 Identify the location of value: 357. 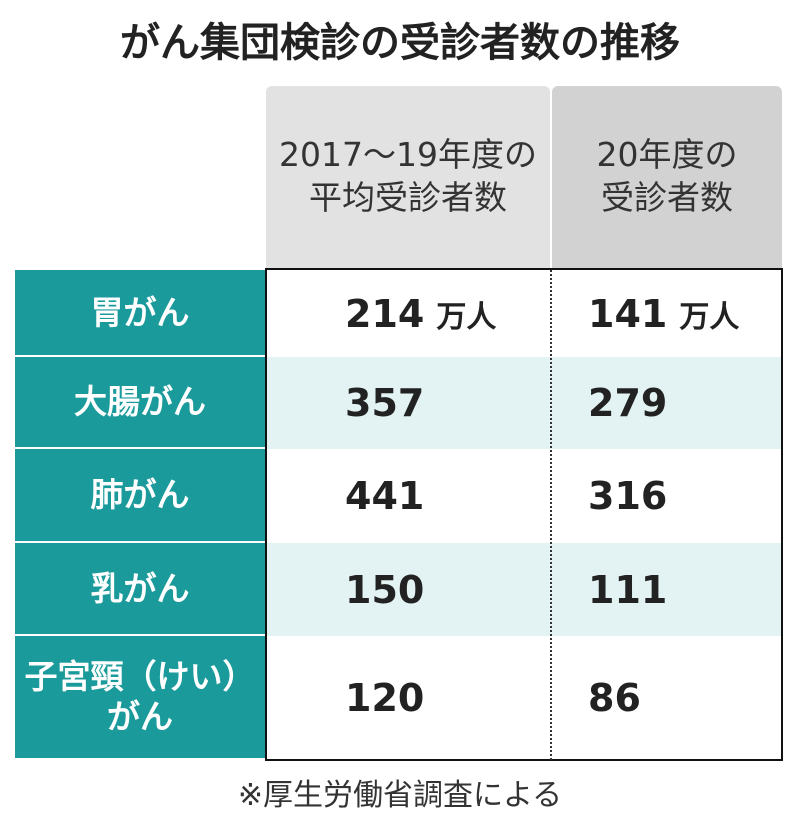
(385, 403).